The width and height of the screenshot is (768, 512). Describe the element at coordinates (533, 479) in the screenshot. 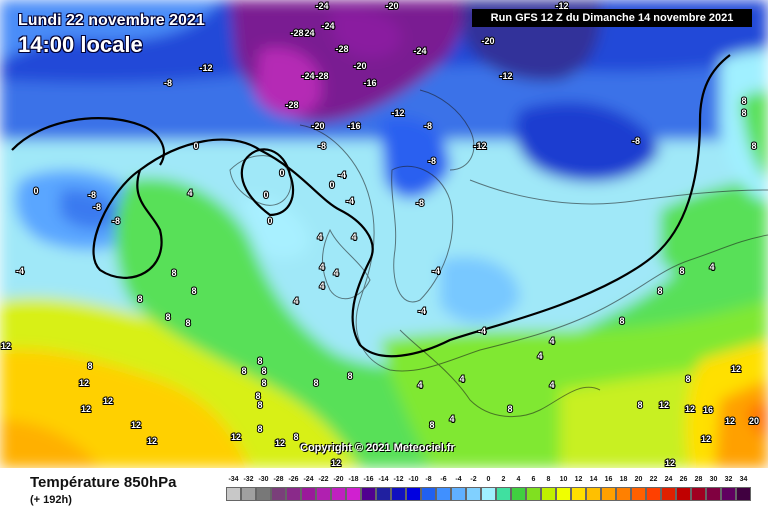

I see `legend-tick: 6` at that location.